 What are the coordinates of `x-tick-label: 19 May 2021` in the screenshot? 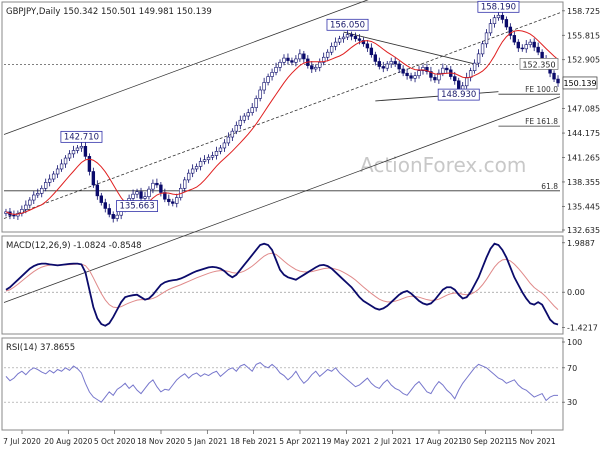 It's located at (346, 441).